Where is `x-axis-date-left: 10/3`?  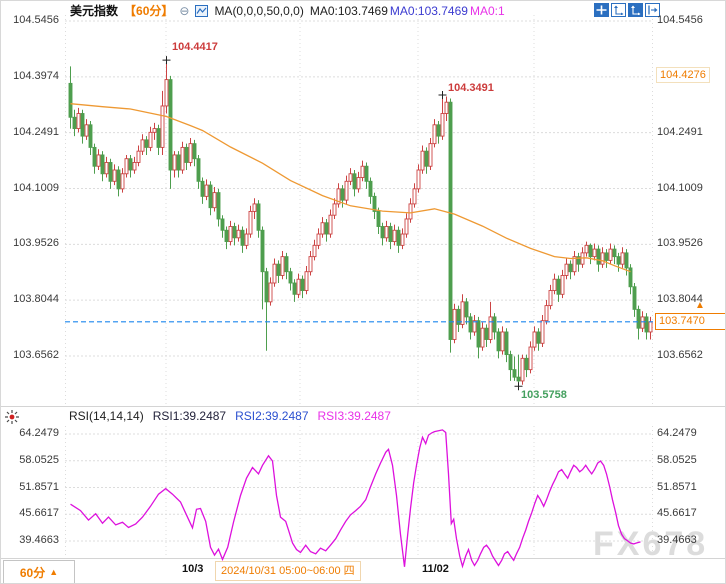
x-axis-date-left: 10/3 is located at coordinates (193, 569).